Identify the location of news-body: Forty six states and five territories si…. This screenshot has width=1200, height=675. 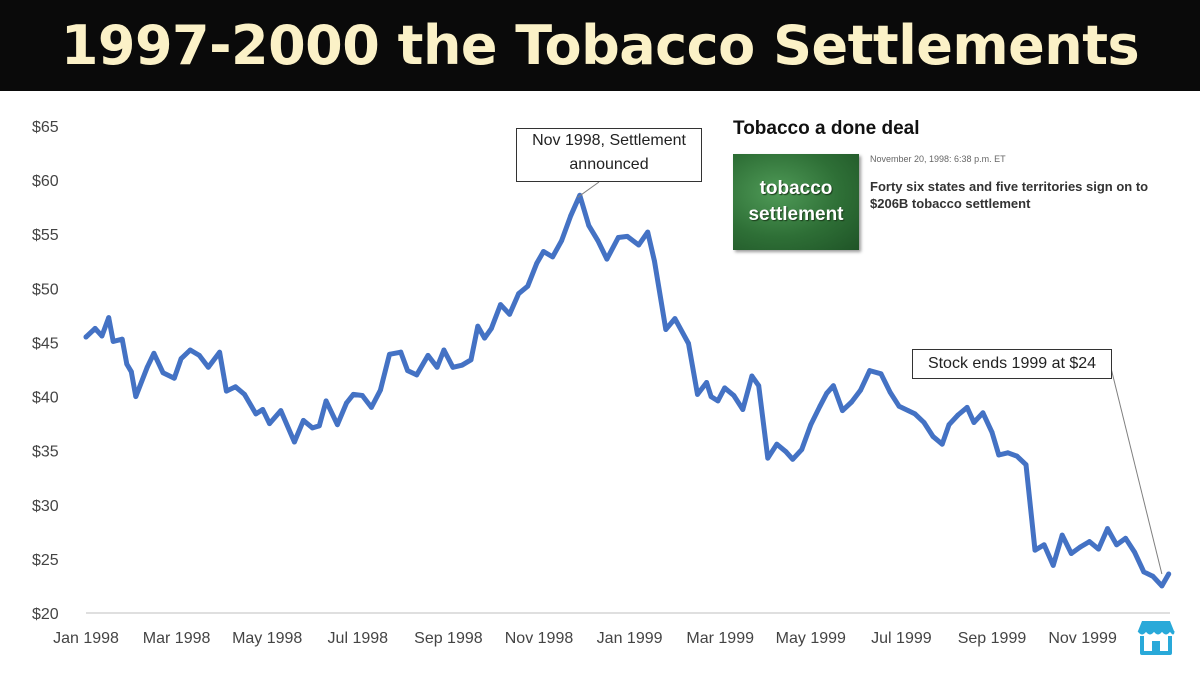
(1009, 195).